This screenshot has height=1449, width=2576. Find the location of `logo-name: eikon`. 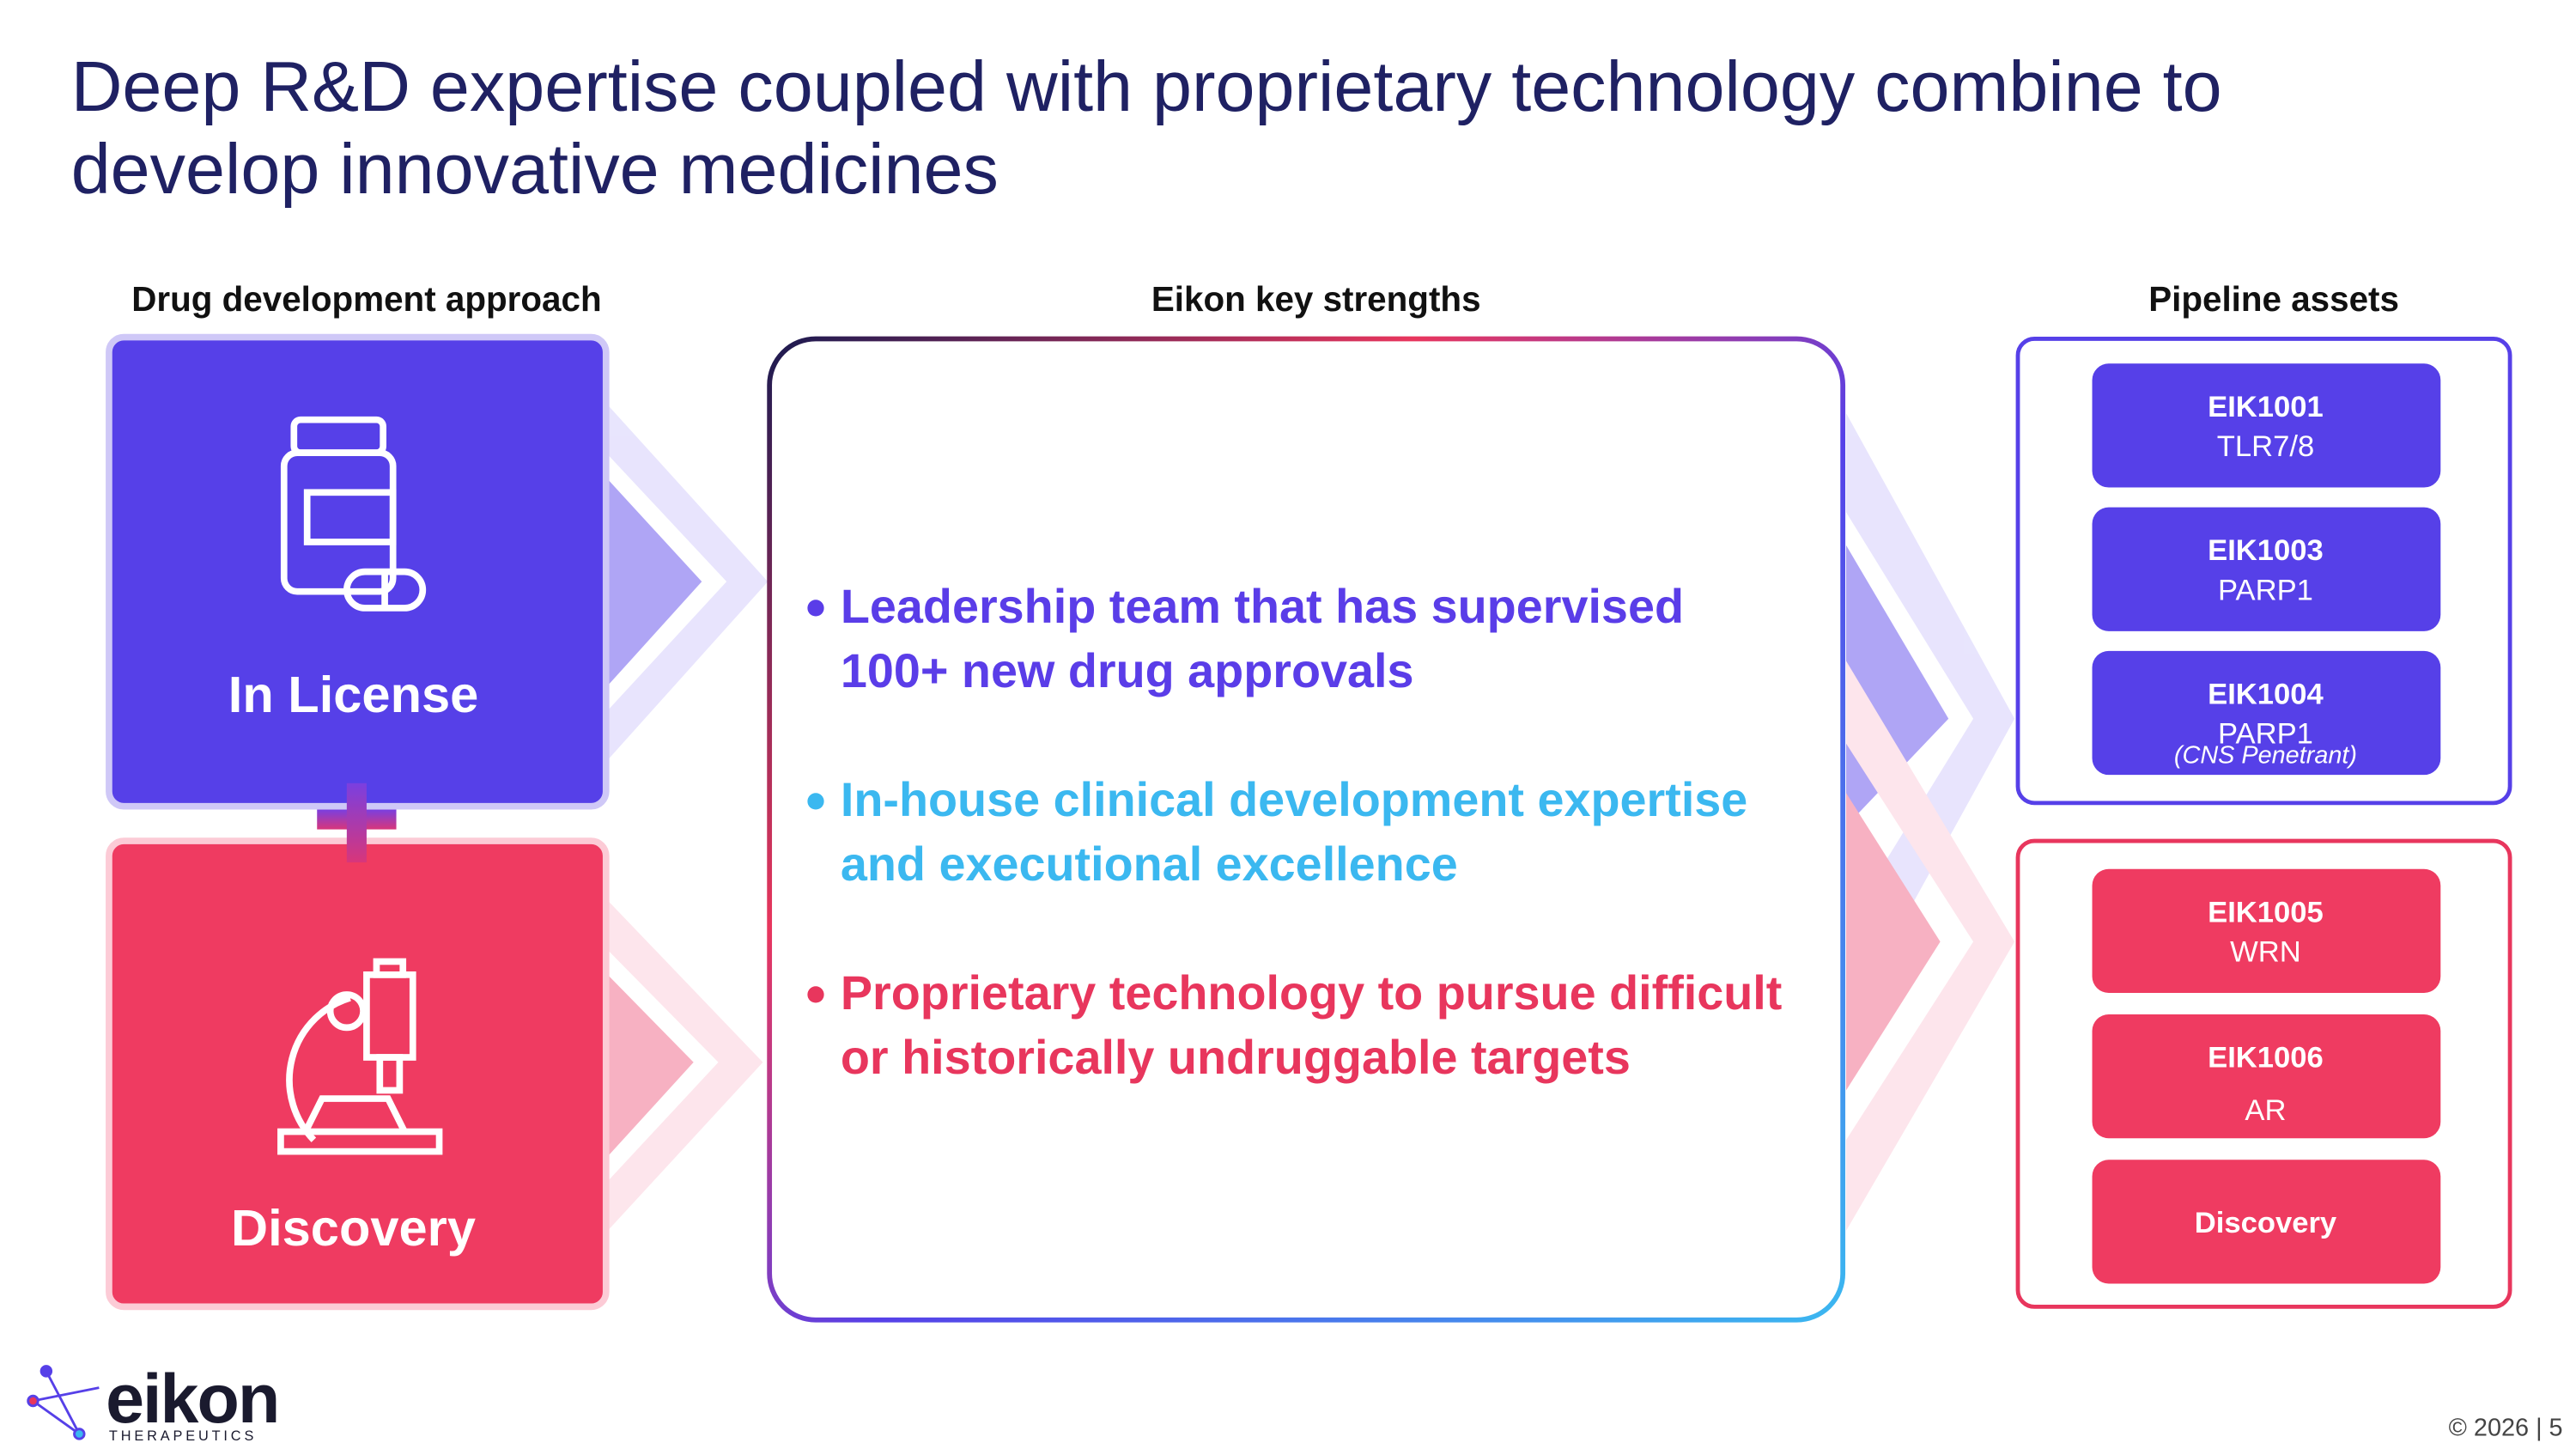

logo-name: eikon is located at coordinates (192, 1399).